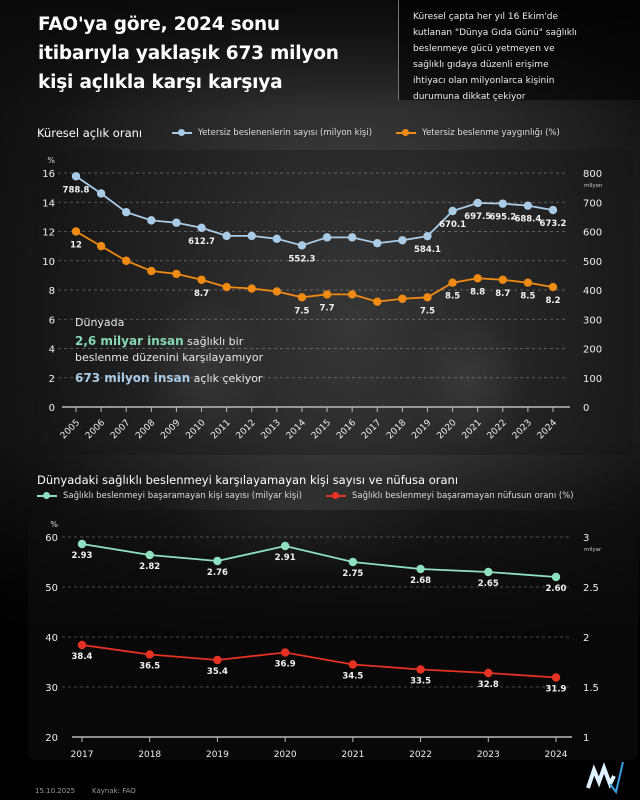 This screenshot has height=800, width=640. What do you see at coordinates (592, 203) in the screenshot?
I see `right-axis-tick-label: 700` at bounding box center [592, 203].